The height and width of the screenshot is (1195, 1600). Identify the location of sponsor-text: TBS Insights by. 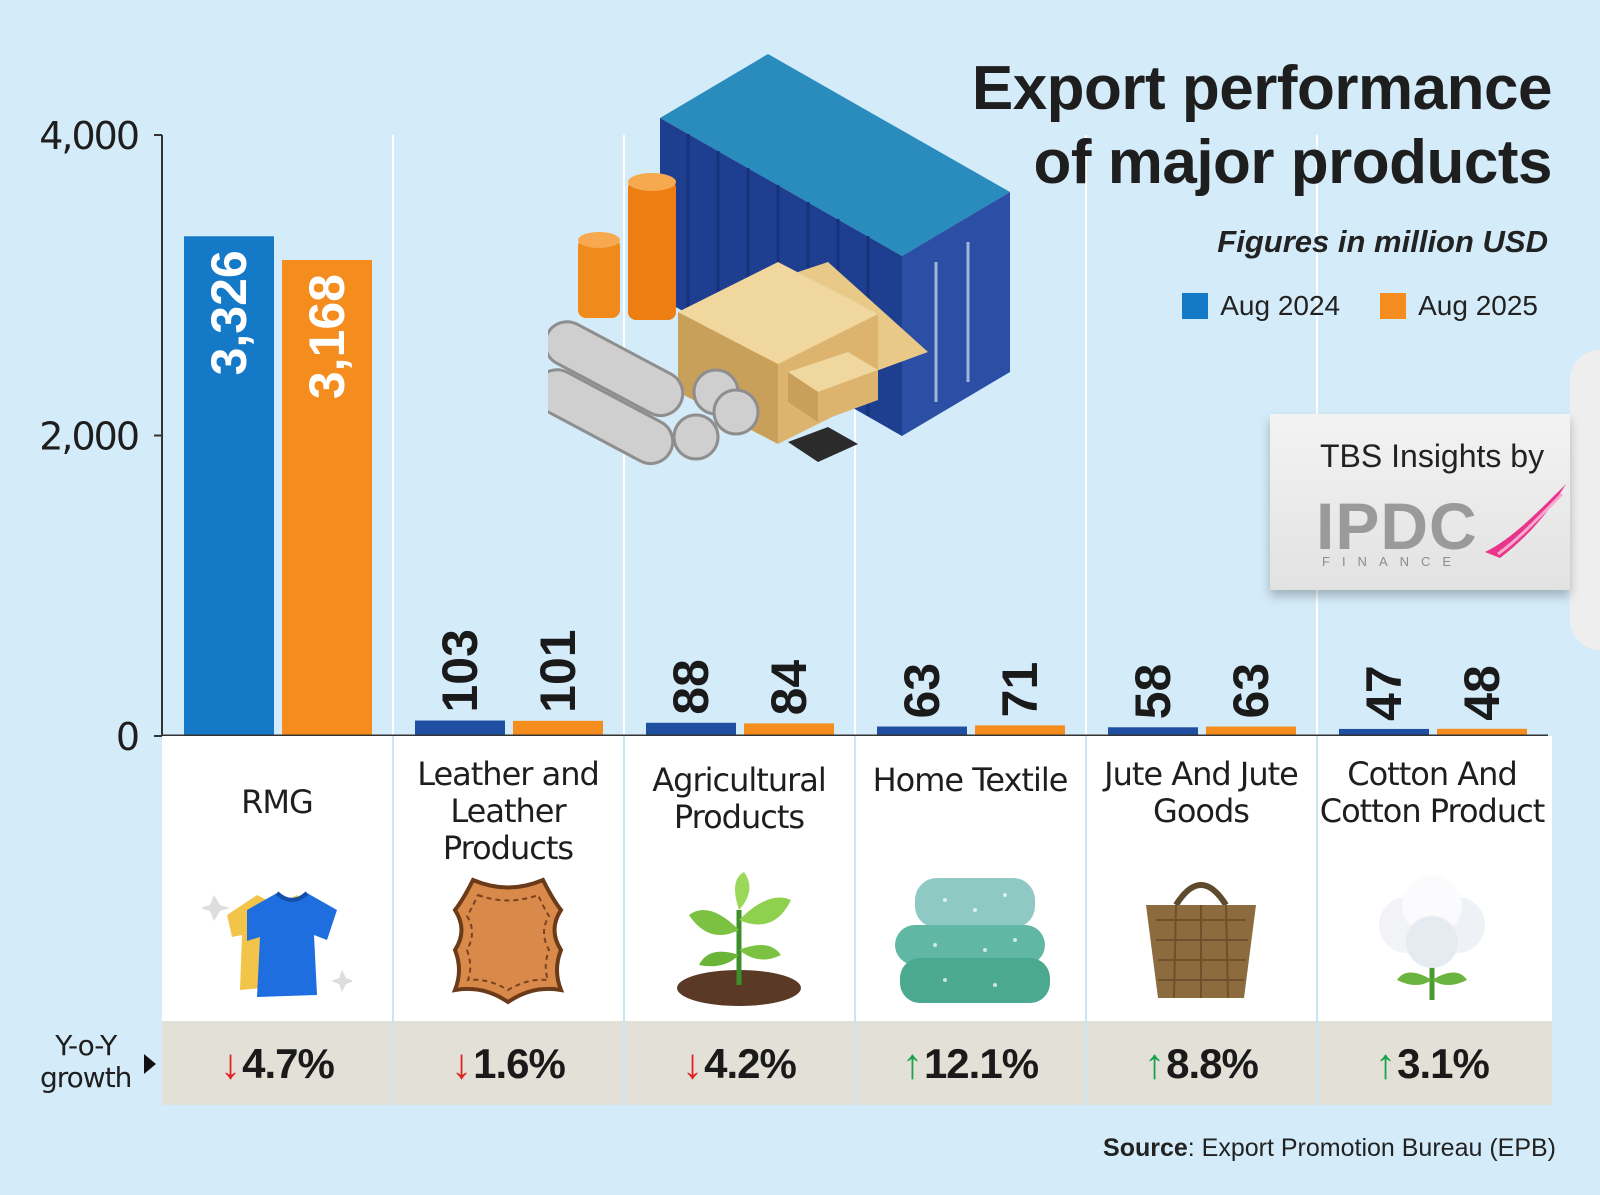
(1432, 456).